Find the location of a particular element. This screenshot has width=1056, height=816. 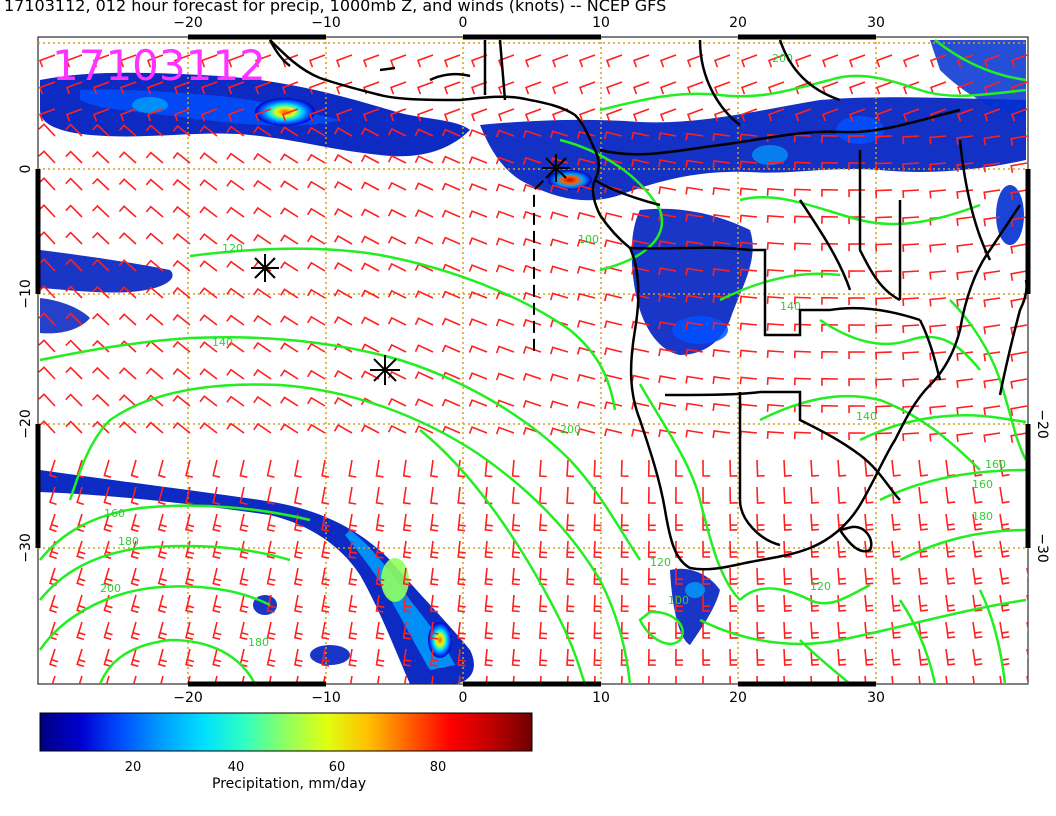

contour-label: 140 is located at coordinates (866, 416).